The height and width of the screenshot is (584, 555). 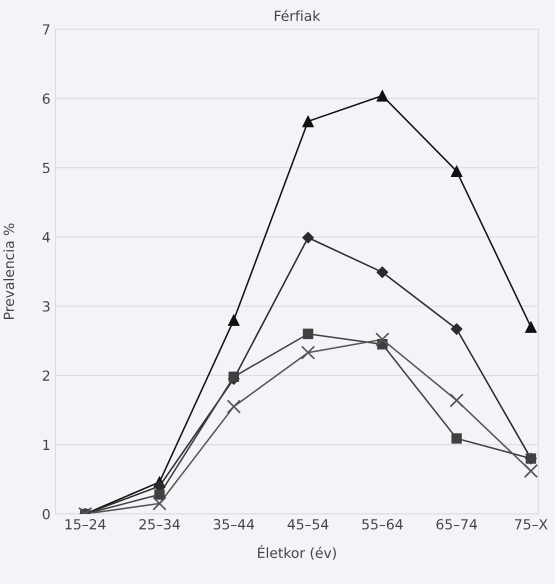 What do you see at coordinates (46, 168) in the screenshot?
I see `y-tick-label: 5` at bounding box center [46, 168].